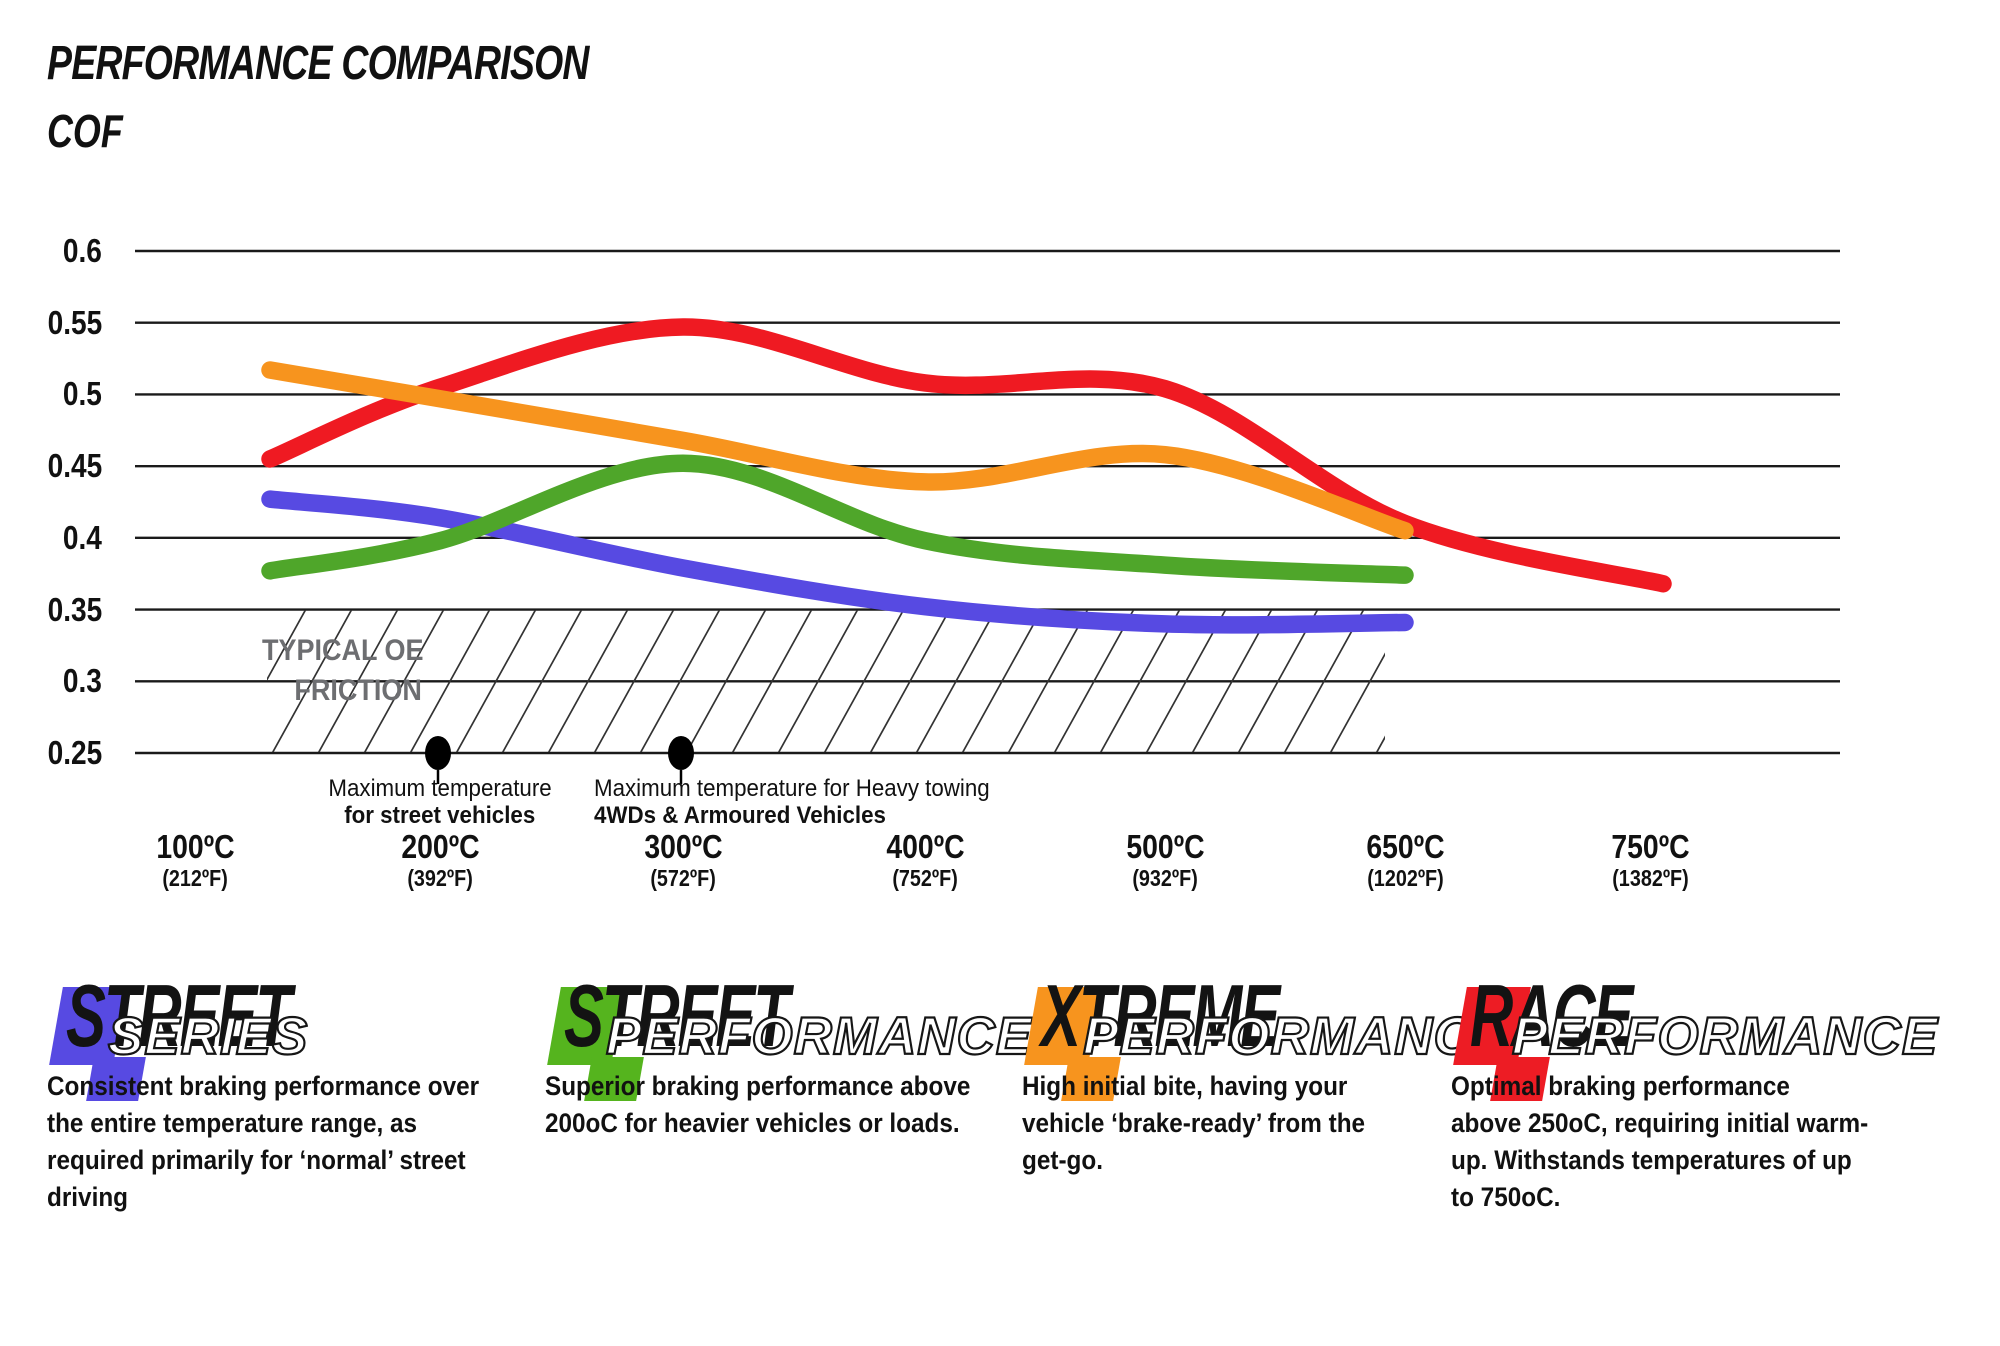 Image resolution: width=2000 pixels, height=1346 pixels. I want to click on y-tick-label-0.25: 0.25, so click(74, 752).